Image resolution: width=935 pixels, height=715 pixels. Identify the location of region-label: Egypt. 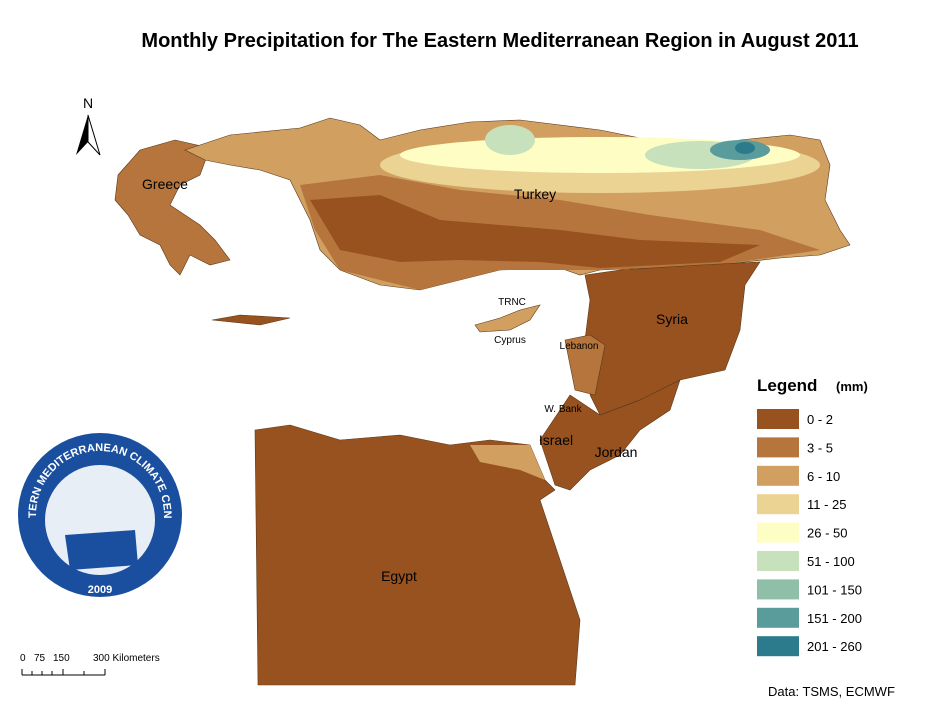
(399, 576).